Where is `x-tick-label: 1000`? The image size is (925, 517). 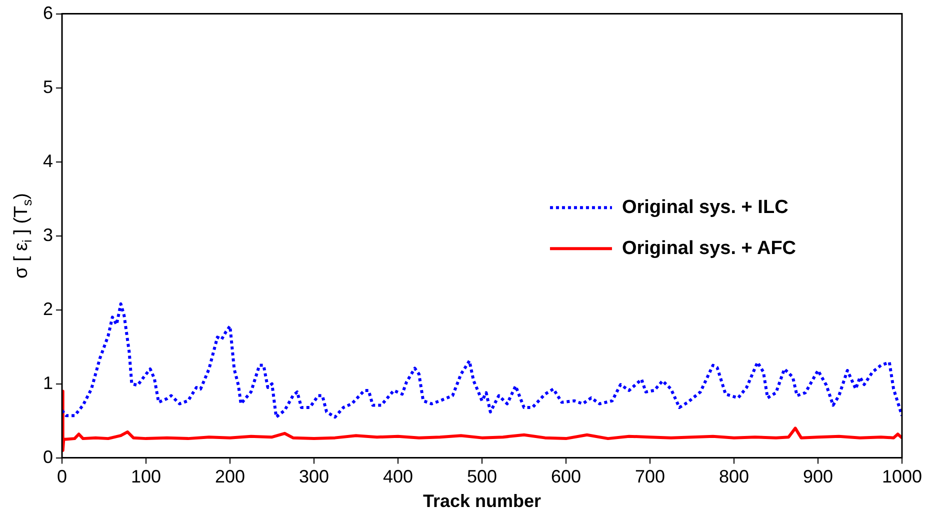
x-tick-label: 1000 is located at coordinates (902, 476).